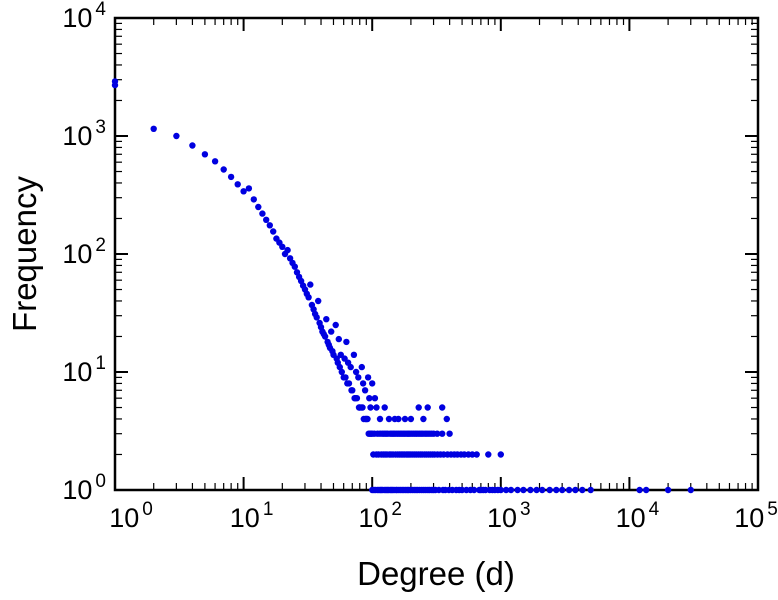 This screenshot has width=778, height=600. Describe the element at coordinates (380, 516) in the screenshot. I see `tick-label: 10 2` at that location.